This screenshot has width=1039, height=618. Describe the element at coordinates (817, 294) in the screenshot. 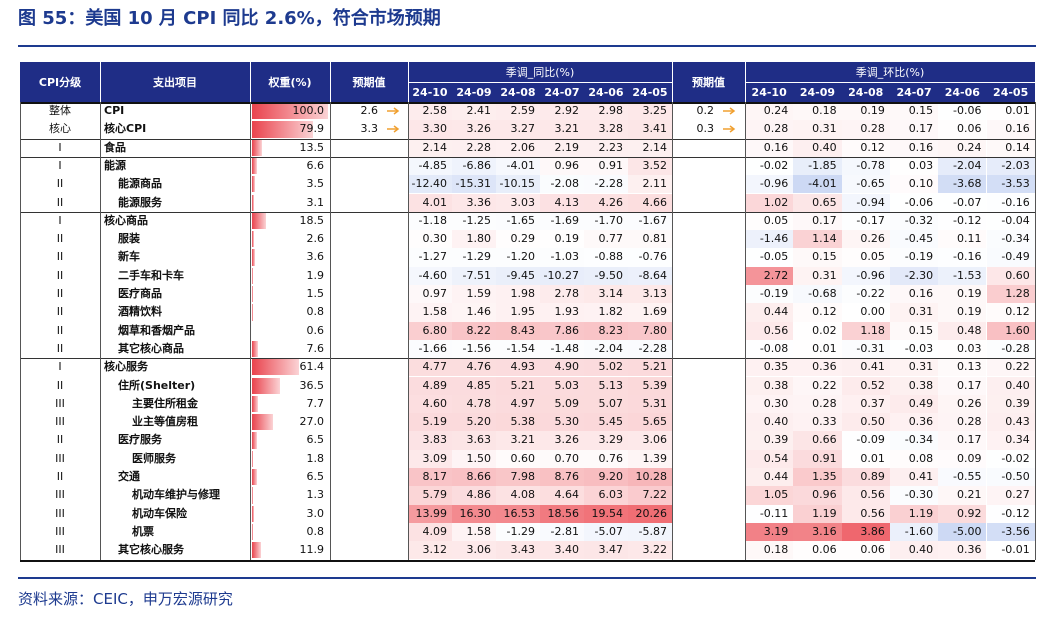

I see `mom-cell: -0.68` at that location.